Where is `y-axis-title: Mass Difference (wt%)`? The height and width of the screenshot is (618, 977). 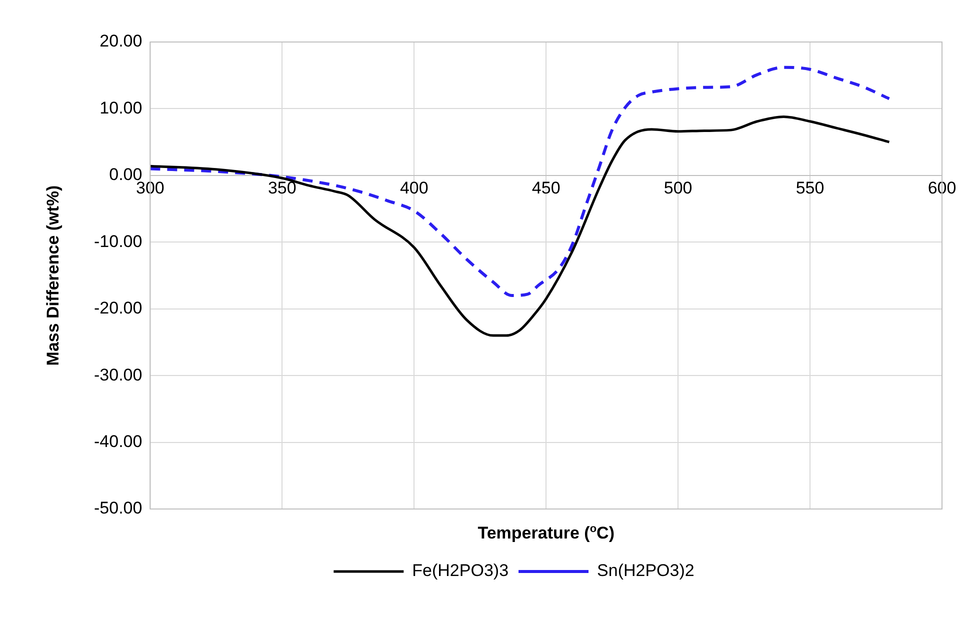
y-axis-title: Mass Difference (wt%) is located at coordinates (53, 275).